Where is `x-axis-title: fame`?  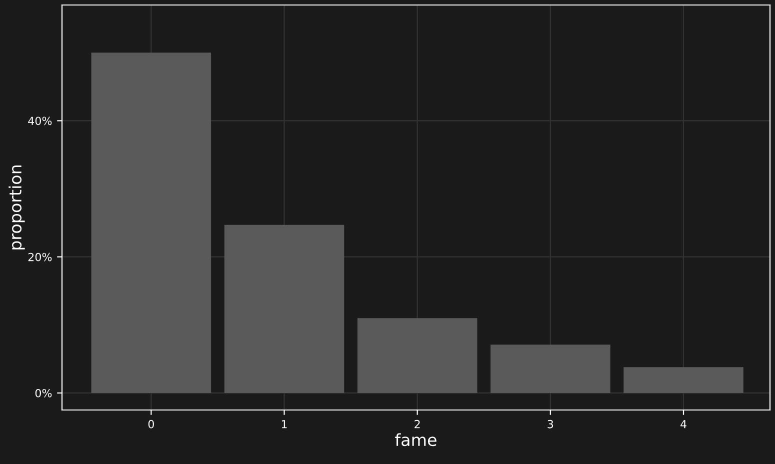
x-axis-title: fame is located at coordinates (415, 439).